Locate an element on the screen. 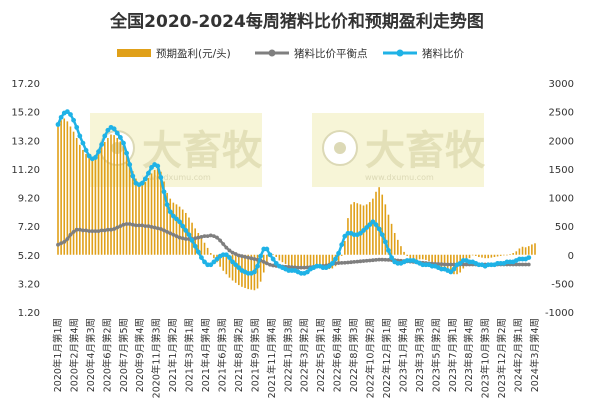 Image resolution: width=594 pixels, height=419 pixels. x-tick-label: 2020年11月第3周 is located at coordinates (157, 358).